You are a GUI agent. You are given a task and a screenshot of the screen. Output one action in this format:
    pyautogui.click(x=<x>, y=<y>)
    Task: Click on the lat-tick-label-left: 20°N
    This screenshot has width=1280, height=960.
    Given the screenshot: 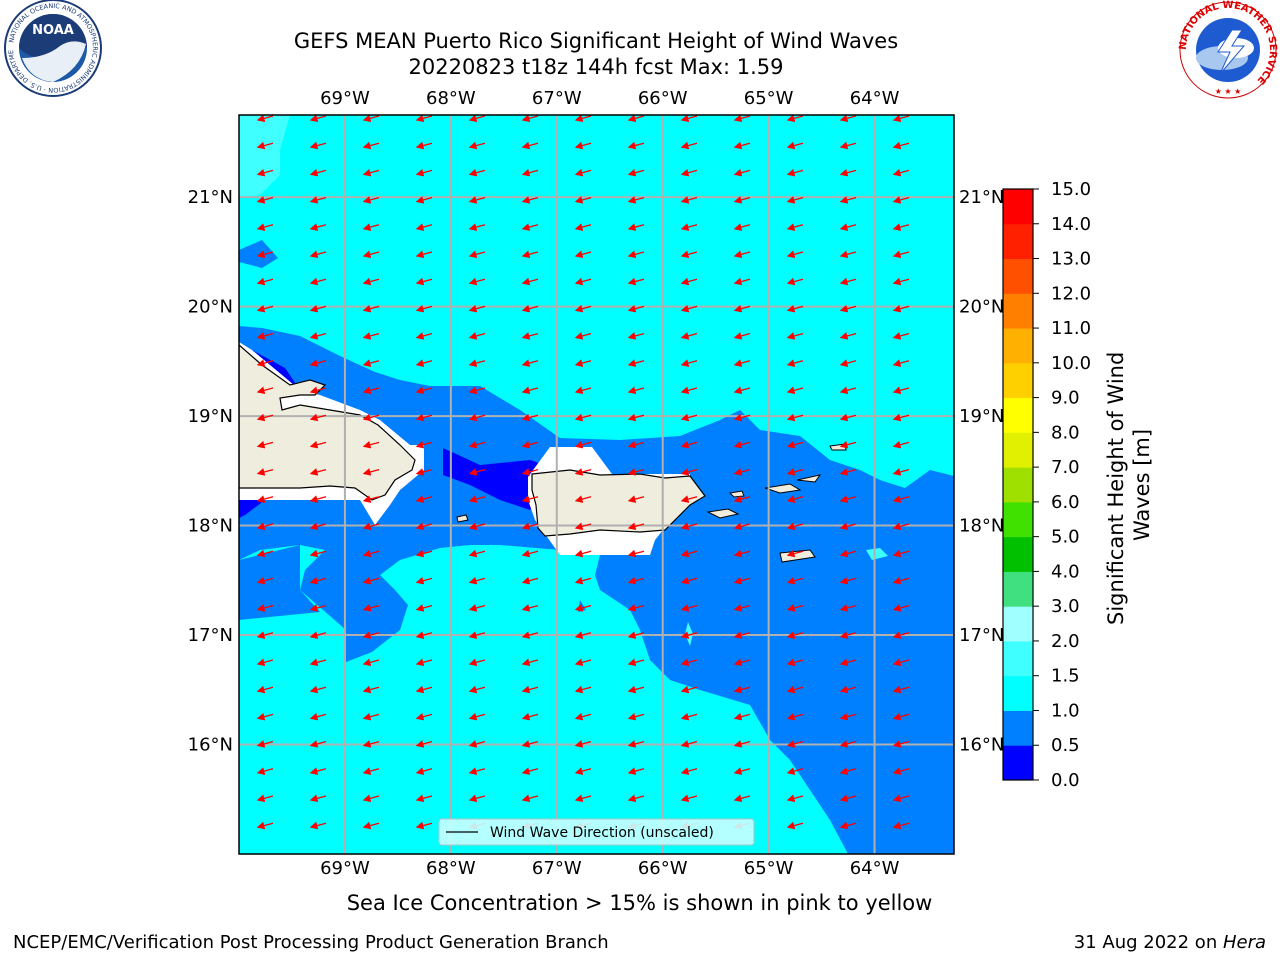 What is the action you would take?
    pyautogui.click(x=210, y=307)
    